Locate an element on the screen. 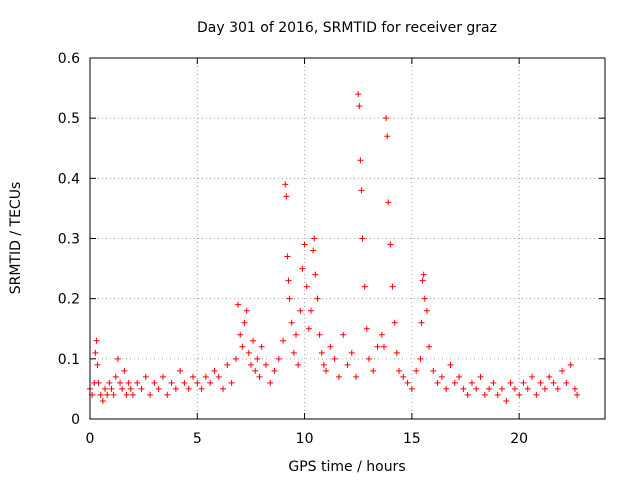  y-tick-label: 0.5 is located at coordinates (69, 119).